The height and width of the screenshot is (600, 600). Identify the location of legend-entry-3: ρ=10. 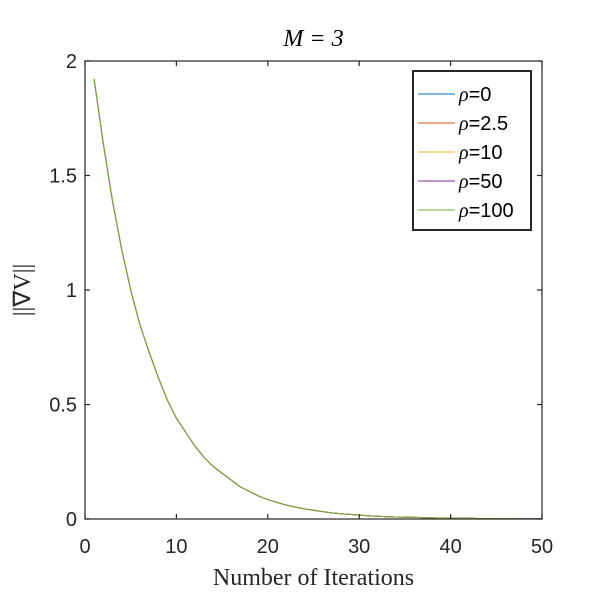
(480, 153).